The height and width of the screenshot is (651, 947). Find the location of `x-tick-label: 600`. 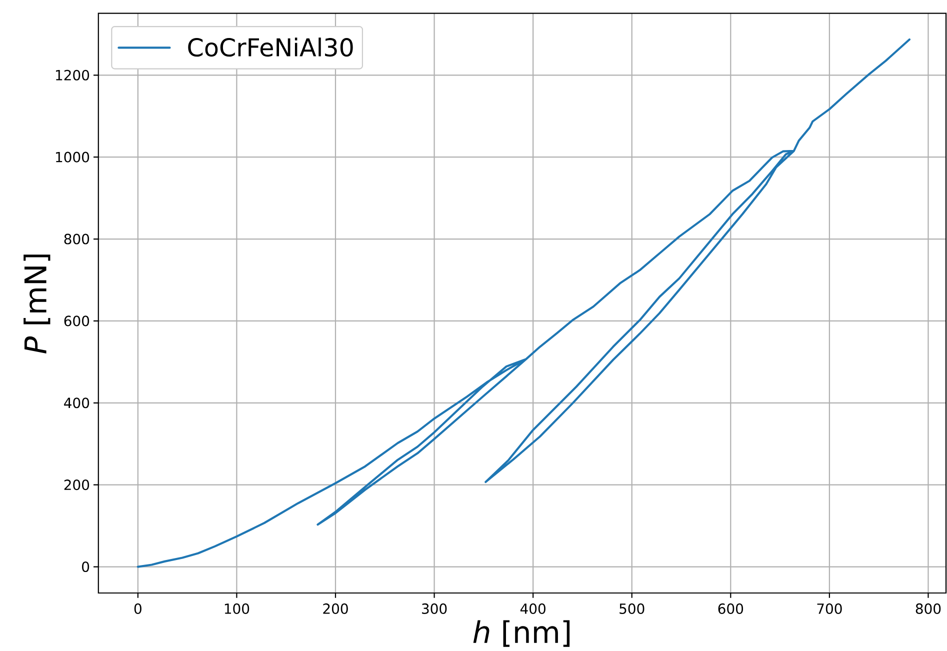

x-tick-label: 600 is located at coordinates (731, 608).